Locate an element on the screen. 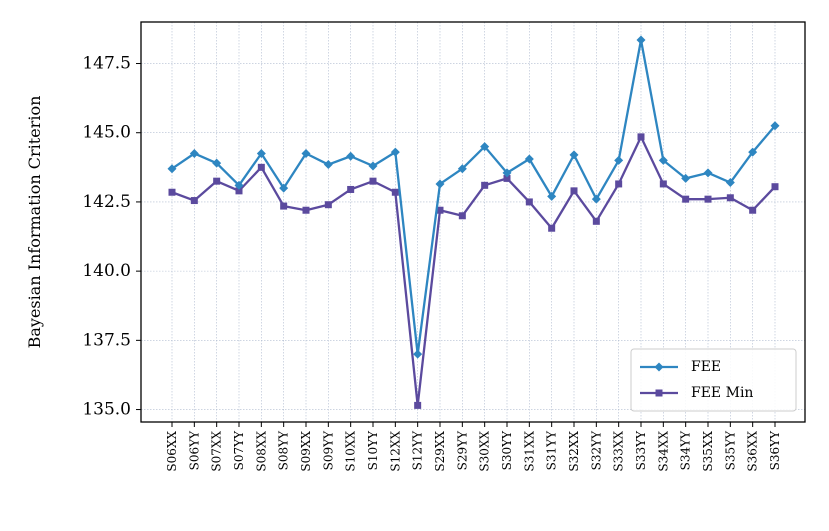 The image size is (829, 531). y-tick-label: 135.0 is located at coordinates (106, 410).